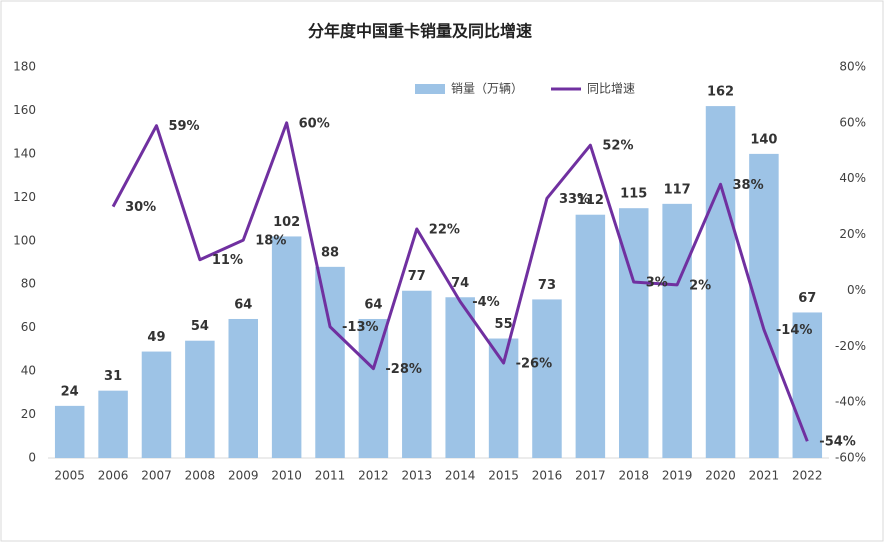  Describe the element at coordinates (200, 326) in the screenshot. I see `bar-value-label: 54` at that location.